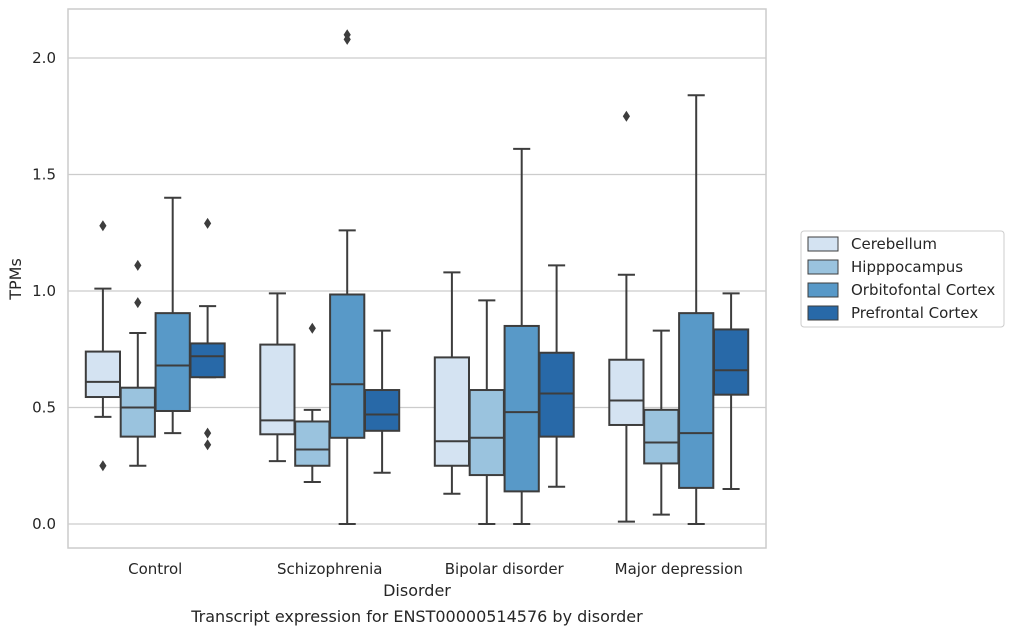 This screenshot has width=1014, height=634. I want to click on legend-entry: Hipppocampus, so click(907, 267).